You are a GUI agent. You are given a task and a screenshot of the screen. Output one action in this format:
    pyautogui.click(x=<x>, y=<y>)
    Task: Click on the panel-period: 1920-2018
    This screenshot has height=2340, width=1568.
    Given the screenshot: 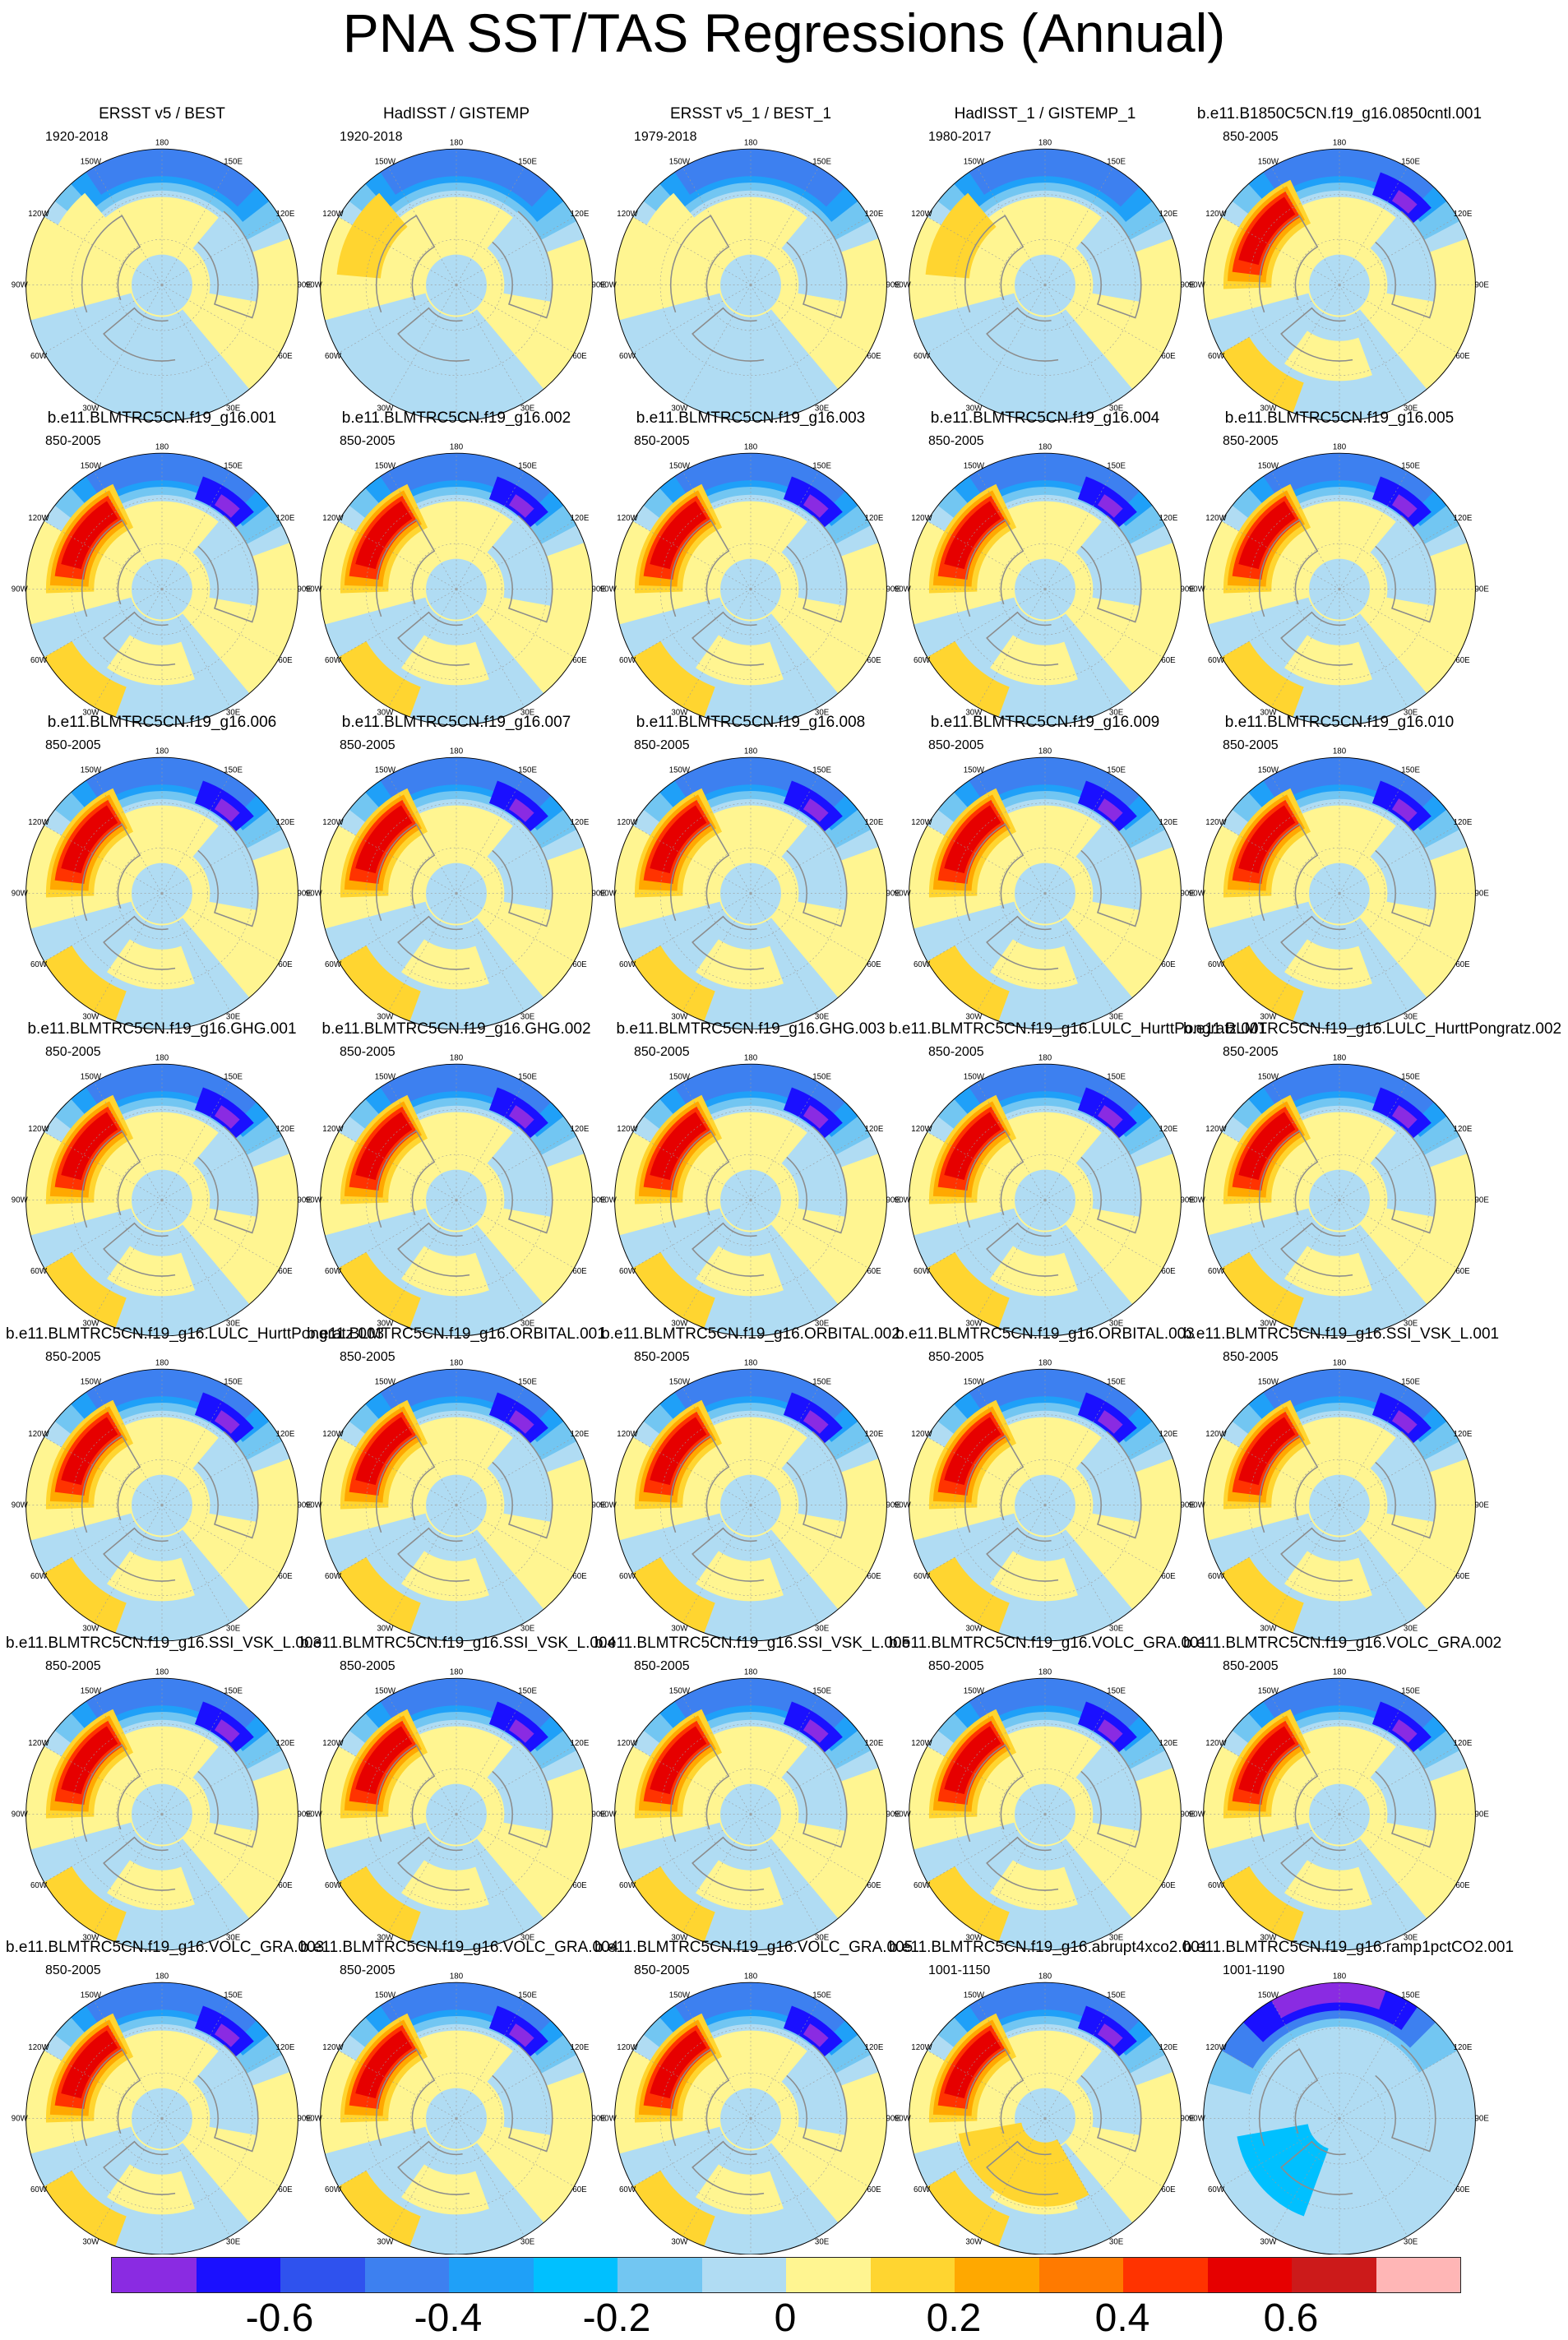 What is the action you would take?
    pyautogui.click(x=77, y=137)
    